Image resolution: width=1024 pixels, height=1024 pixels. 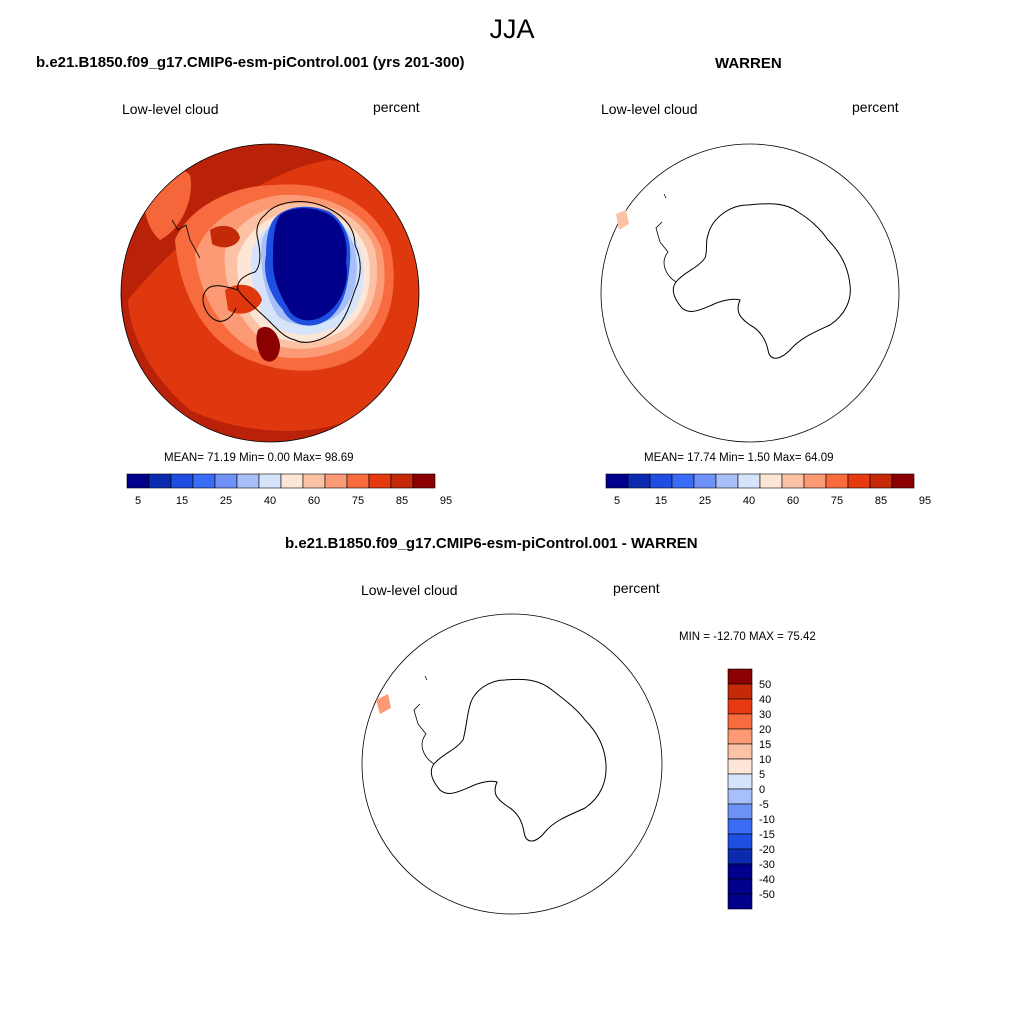 I want to click on left-colorbar-tick-label: 85, so click(x=402, y=501).